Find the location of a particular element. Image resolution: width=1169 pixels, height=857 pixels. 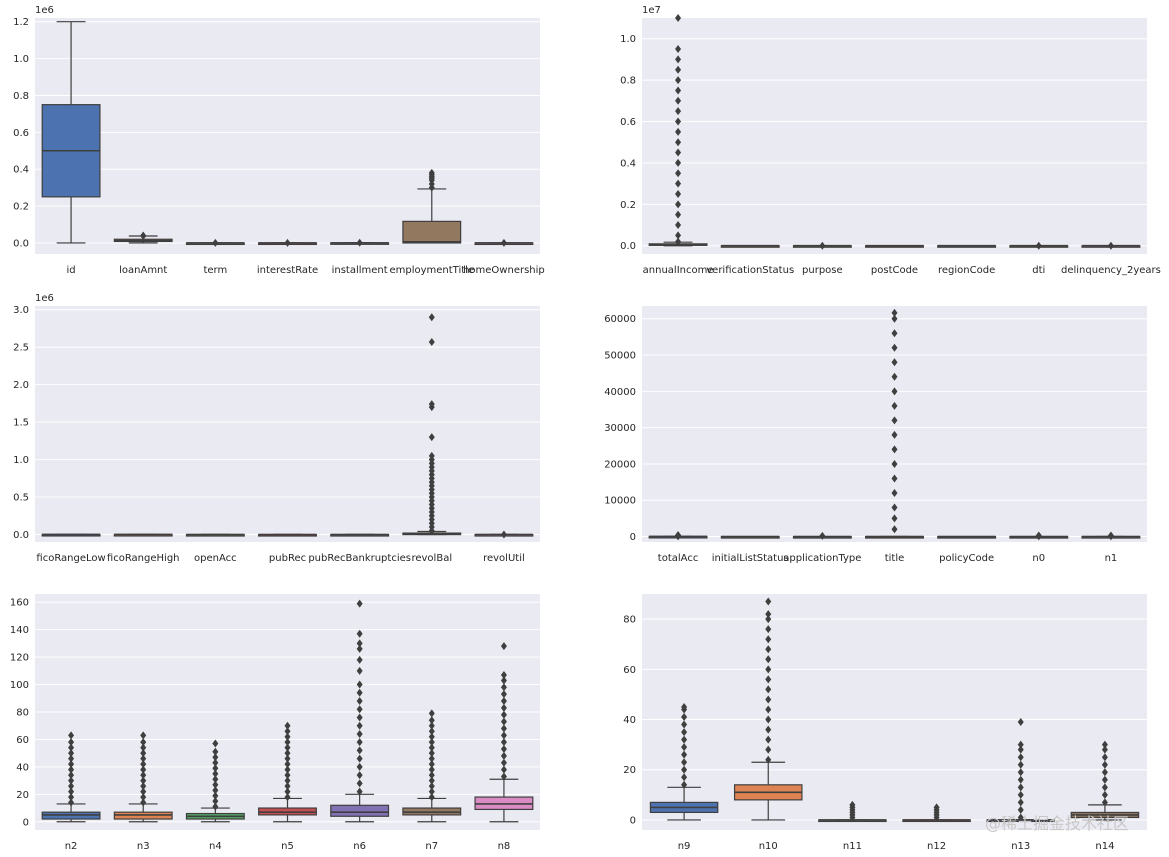

x-tick-label-delinquency_2years: delinquency_2years is located at coordinates (1111, 270).